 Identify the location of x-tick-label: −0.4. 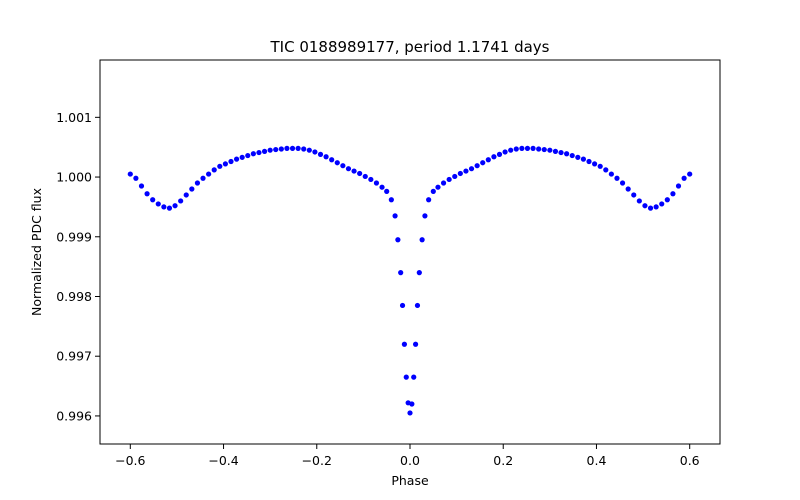
(223, 460).